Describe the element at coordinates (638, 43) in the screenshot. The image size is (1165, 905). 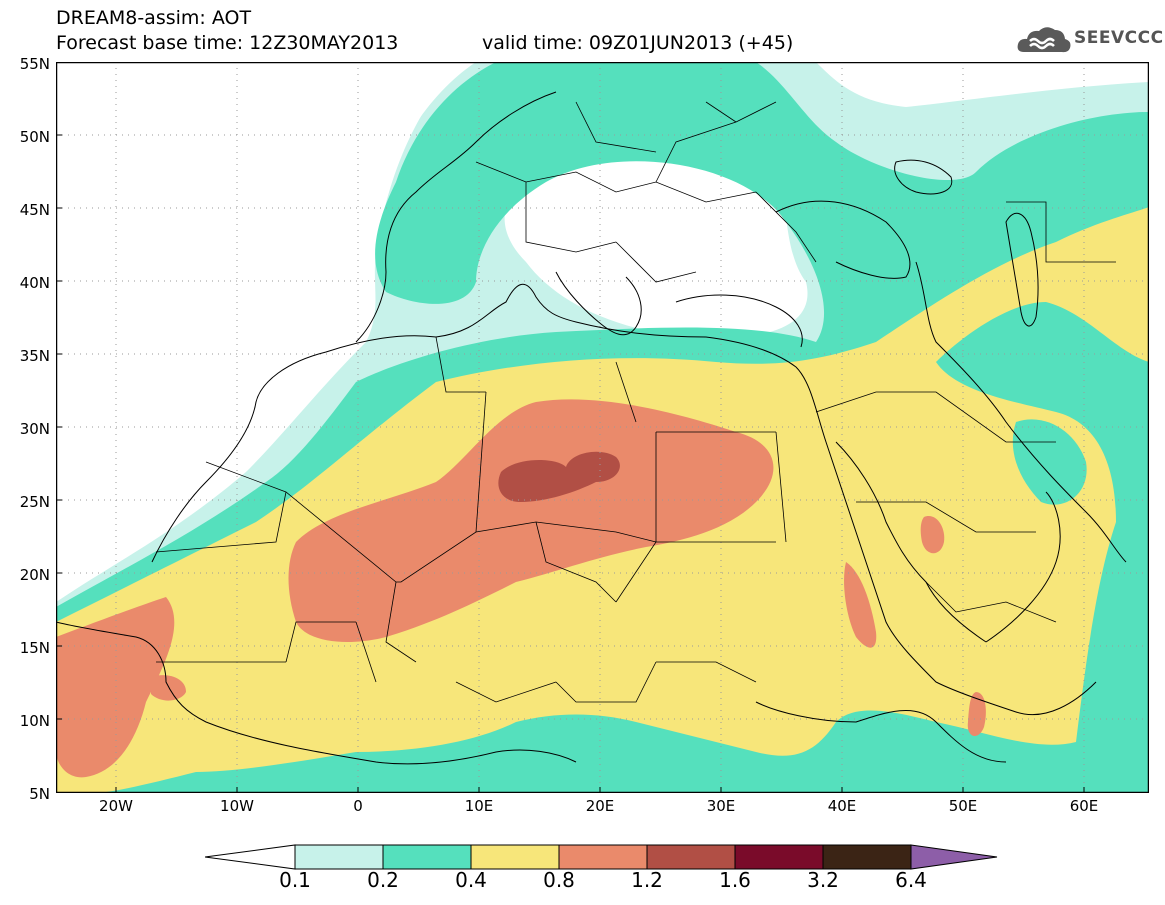
I see `valid-time: valid time: 09Z01JUN2013 (+45)` at that location.